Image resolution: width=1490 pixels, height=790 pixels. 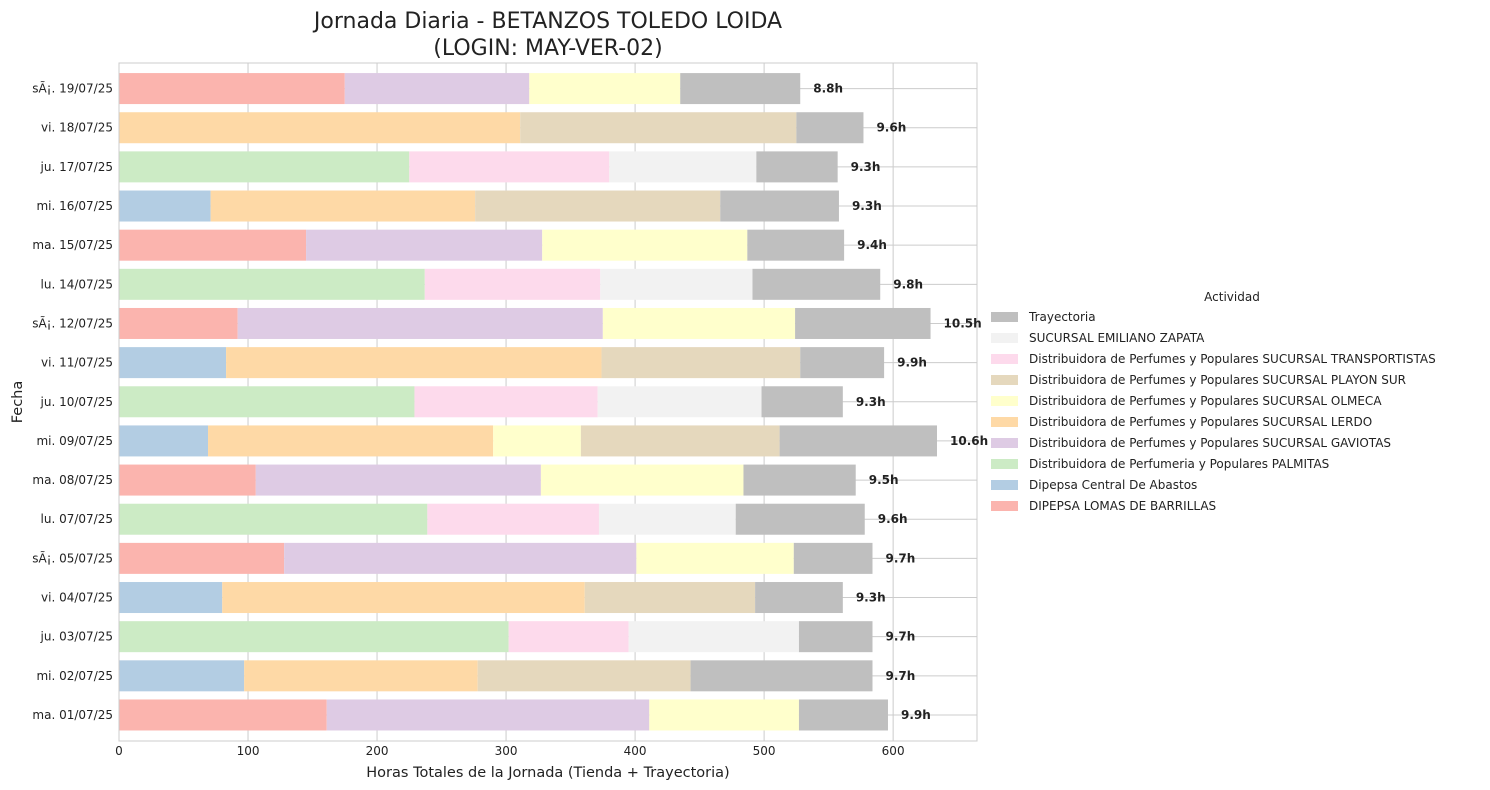 I want to click on chart-subtitle: (LOGIN: MAY-VER-02), so click(x=547, y=48).